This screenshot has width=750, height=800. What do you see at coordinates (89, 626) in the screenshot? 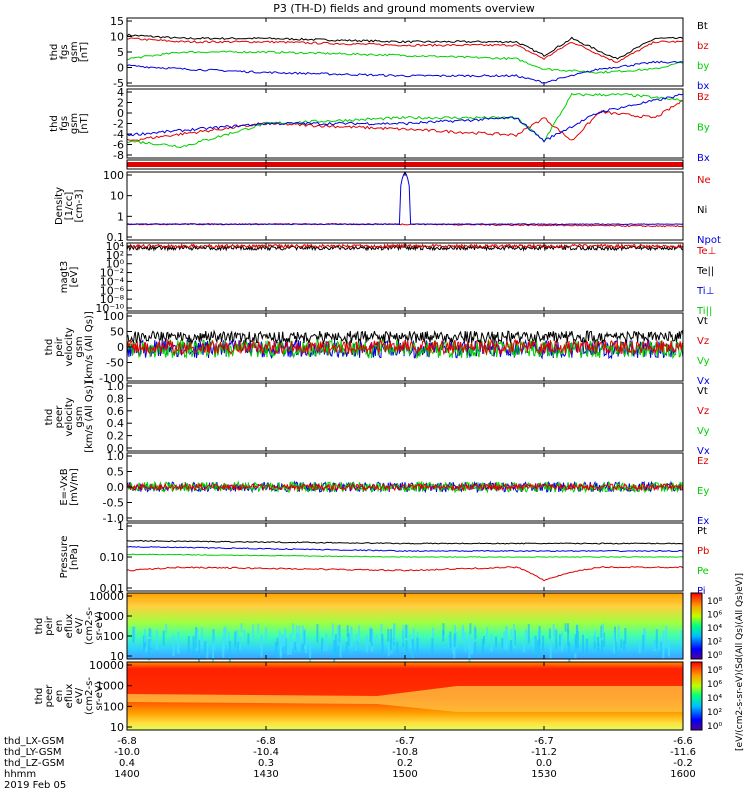
I see `y-axis-label: (cm2-s-` at bounding box center [89, 626].